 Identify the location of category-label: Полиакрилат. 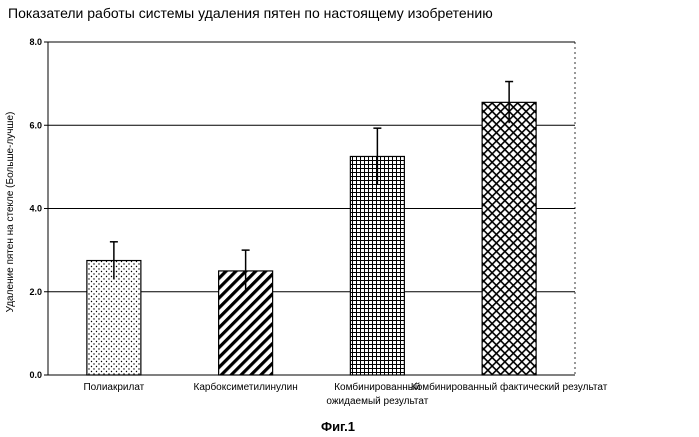
(113, 387).